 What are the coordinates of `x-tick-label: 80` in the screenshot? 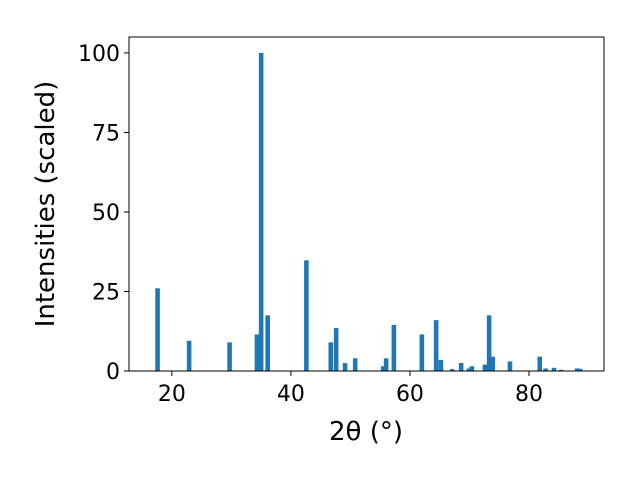 It's located at (529, 394).